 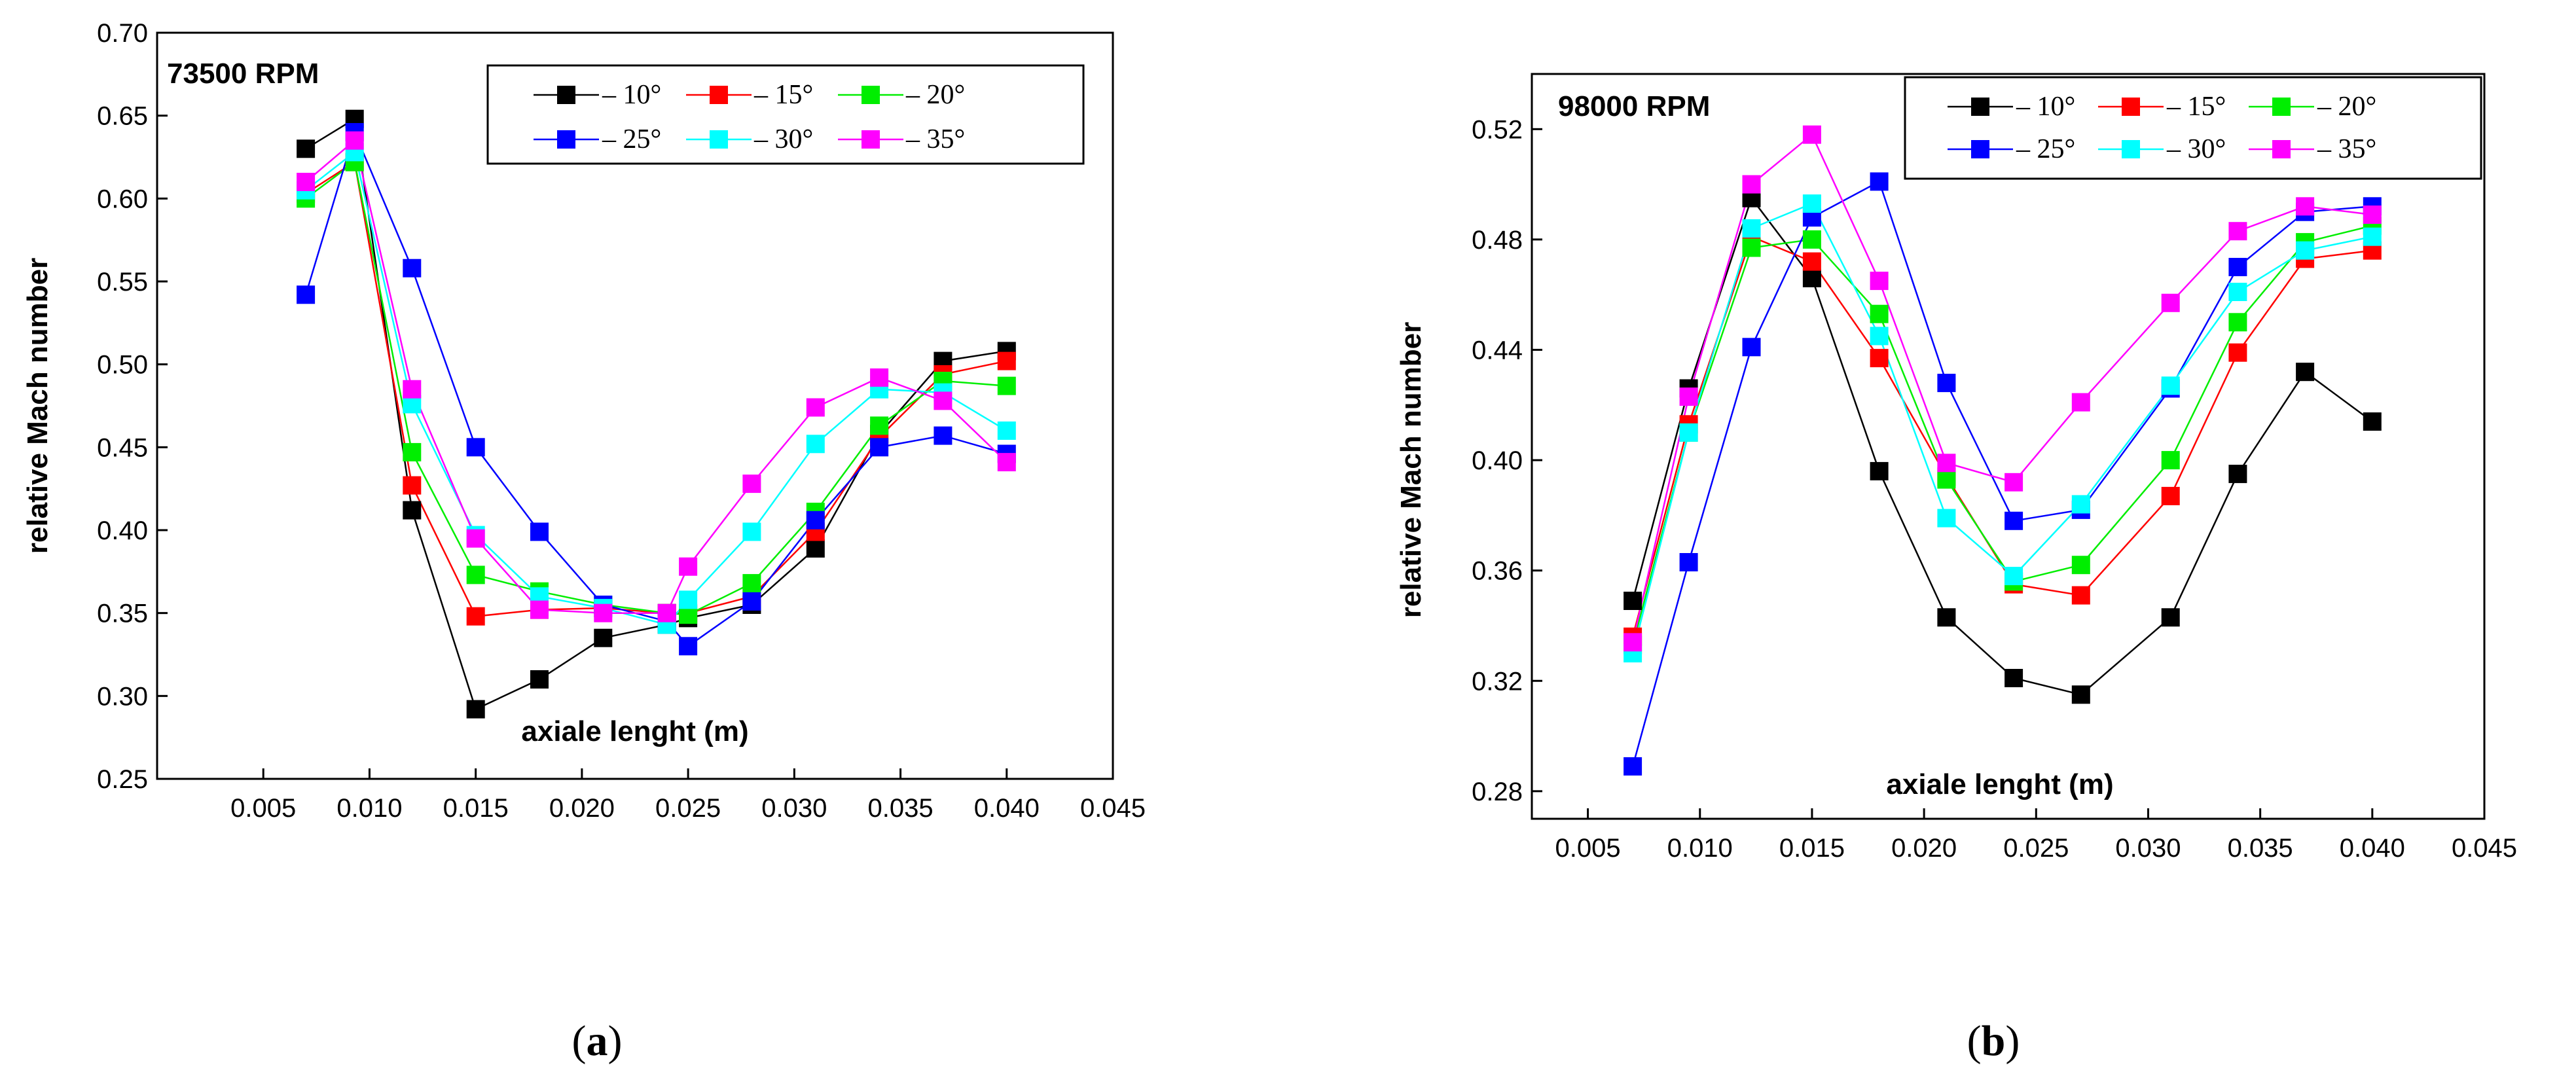 I want to click on chart-a-y-tick-label: 0.55, so click(x=122, y=282).